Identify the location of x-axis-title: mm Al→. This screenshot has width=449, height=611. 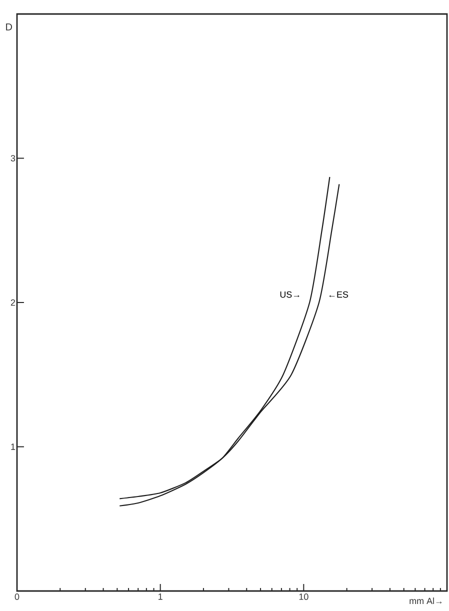
(426, 601).